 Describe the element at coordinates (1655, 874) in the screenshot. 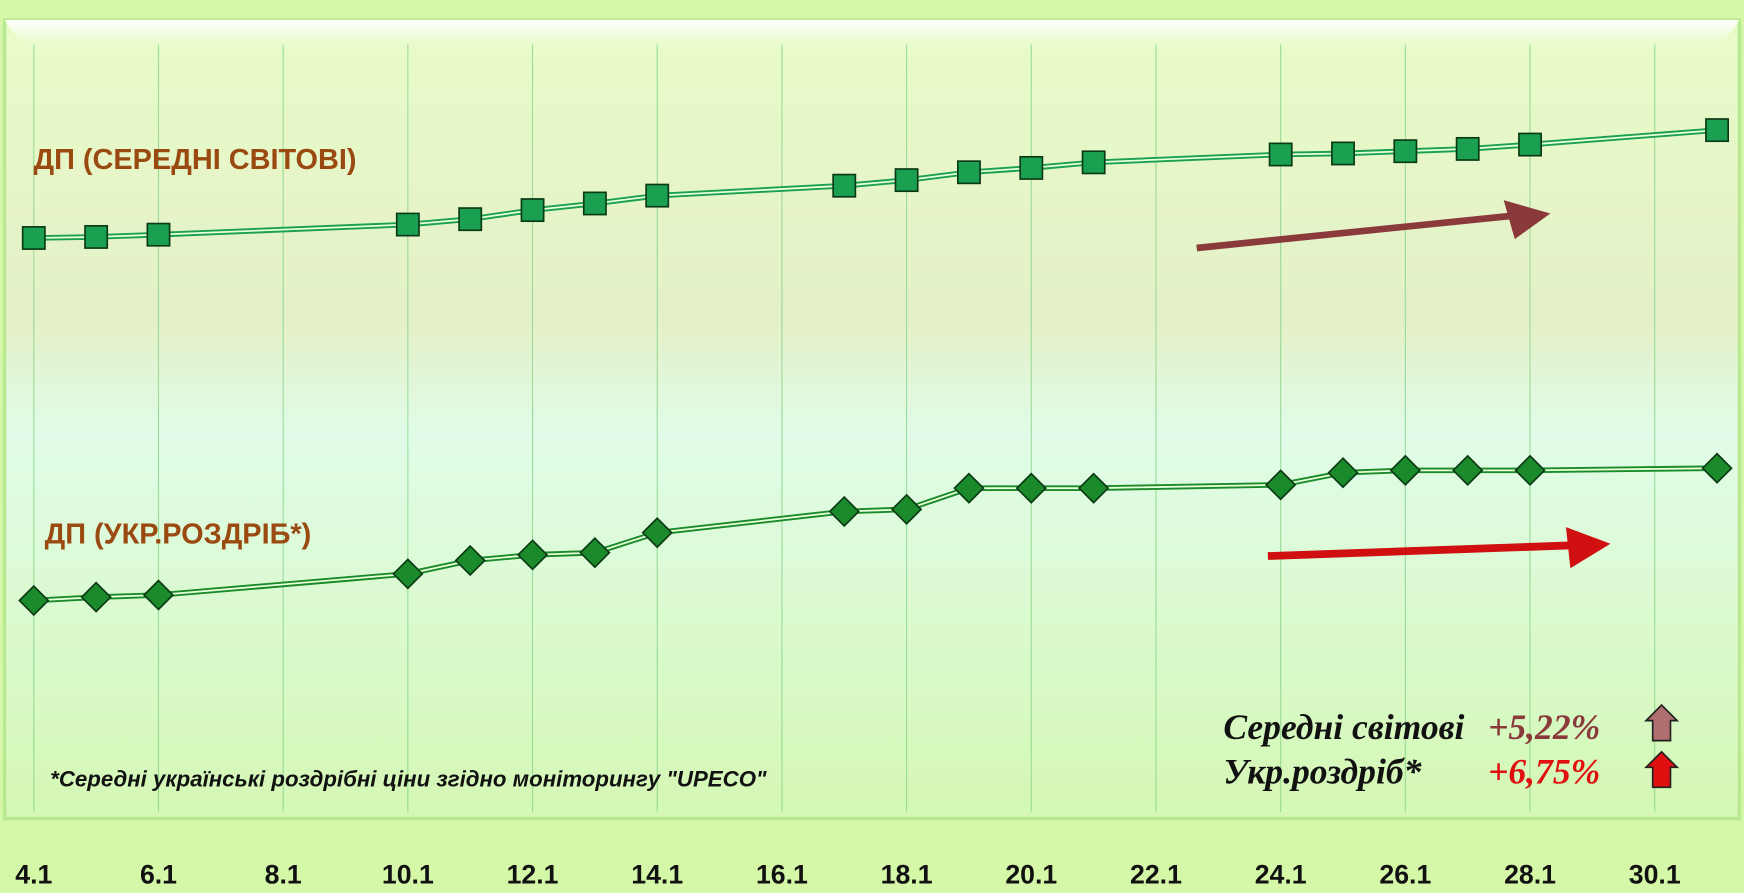

I see `x-tick-label: 30.1` at that location.